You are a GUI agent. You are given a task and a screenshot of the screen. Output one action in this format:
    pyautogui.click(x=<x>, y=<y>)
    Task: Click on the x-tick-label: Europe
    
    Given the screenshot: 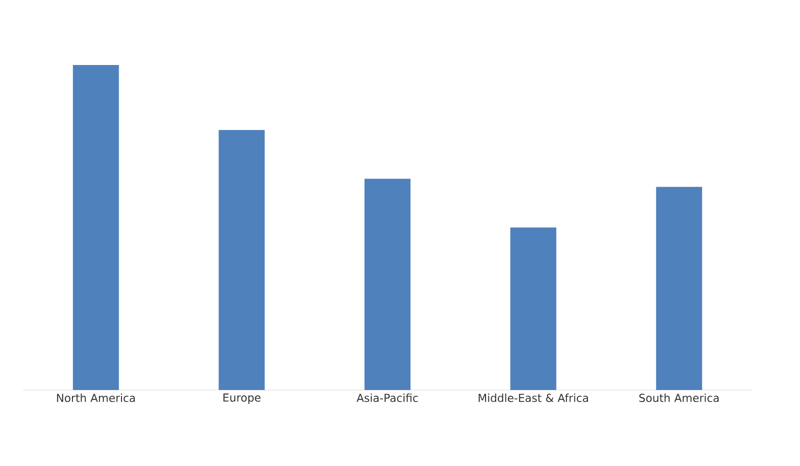 What is the action you would take?
    pyautogui.click(x=241, y=399)
    